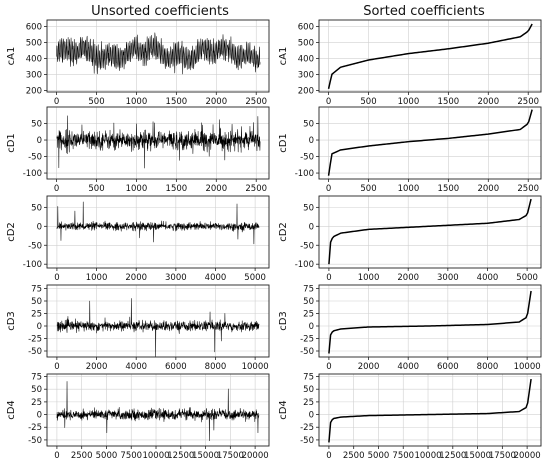 The image size is (550, 470). I want to click on series-line-unsorted-cD4, so click(158, 411).